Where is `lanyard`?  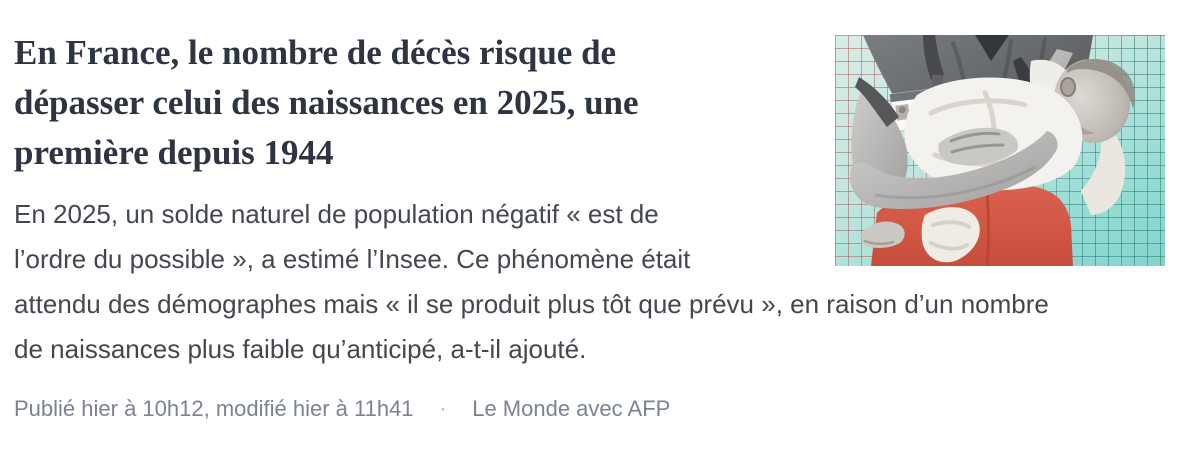
lanyard is located at coordinates (933, 60).